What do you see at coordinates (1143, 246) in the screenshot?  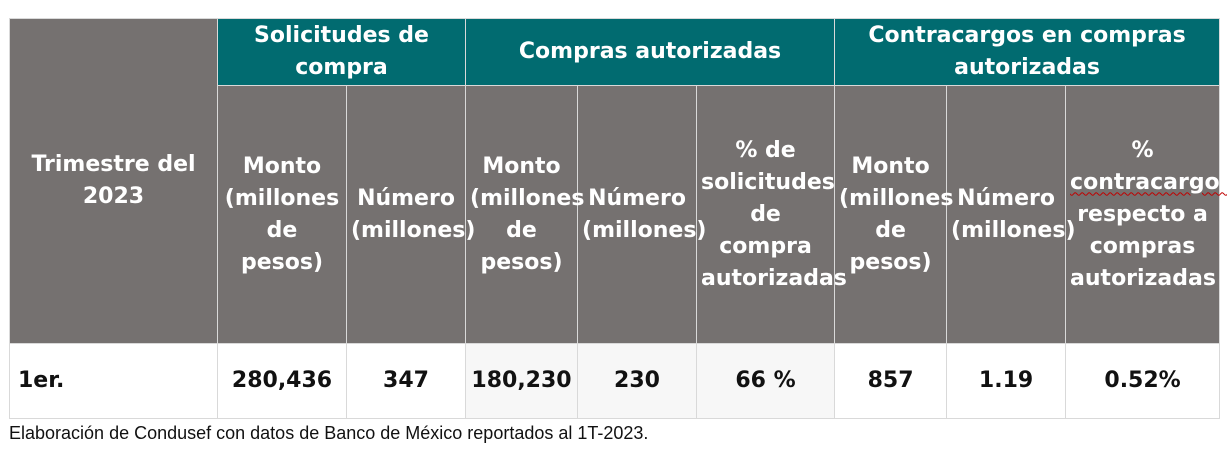 I see `subheader-con-pct-suffix: respecto a compras autorizadas` at bounding box center [1143, 246].